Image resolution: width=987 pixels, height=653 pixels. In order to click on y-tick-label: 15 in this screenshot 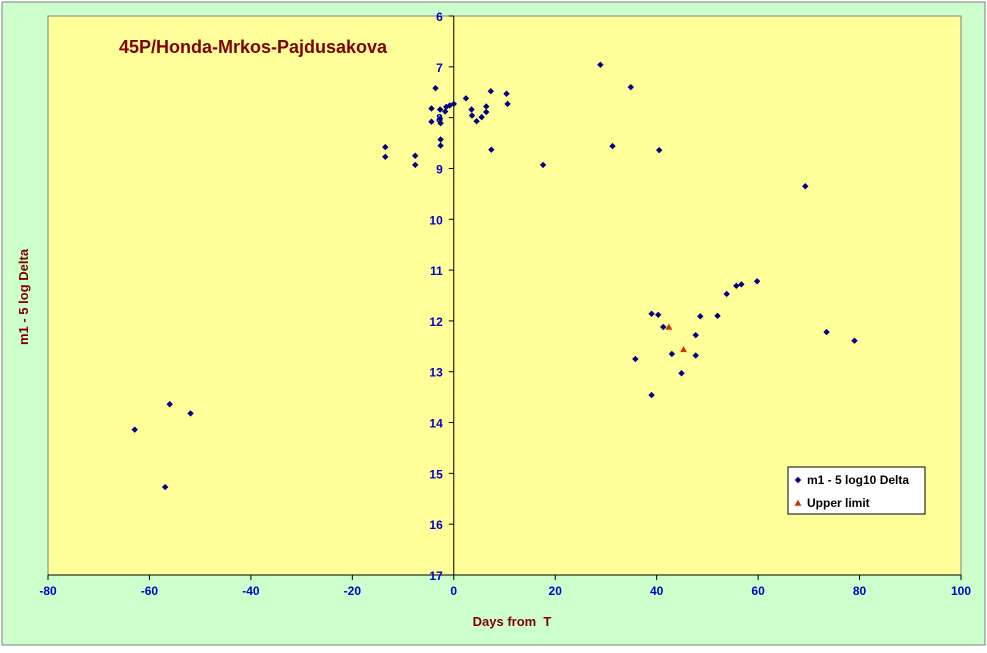, I will do `click(436, 474)`.